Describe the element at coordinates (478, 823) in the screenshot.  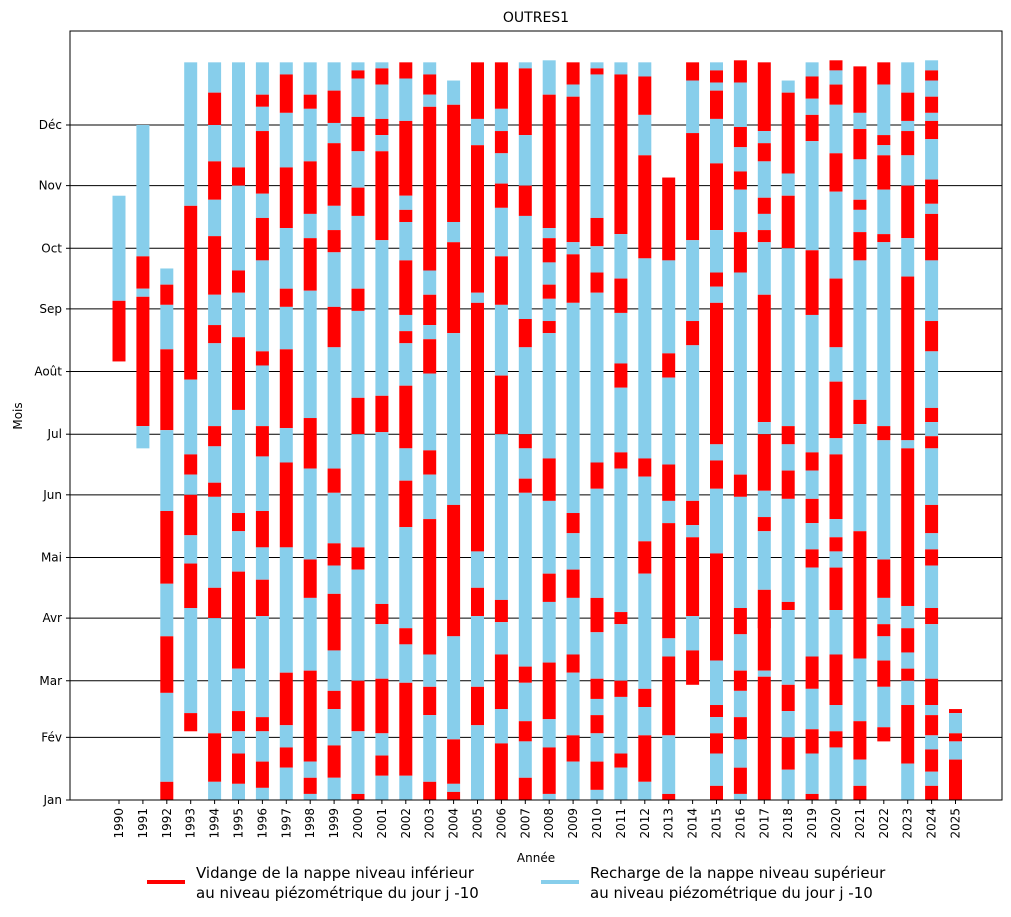
I see `x-tick-label: 2005` at that location.